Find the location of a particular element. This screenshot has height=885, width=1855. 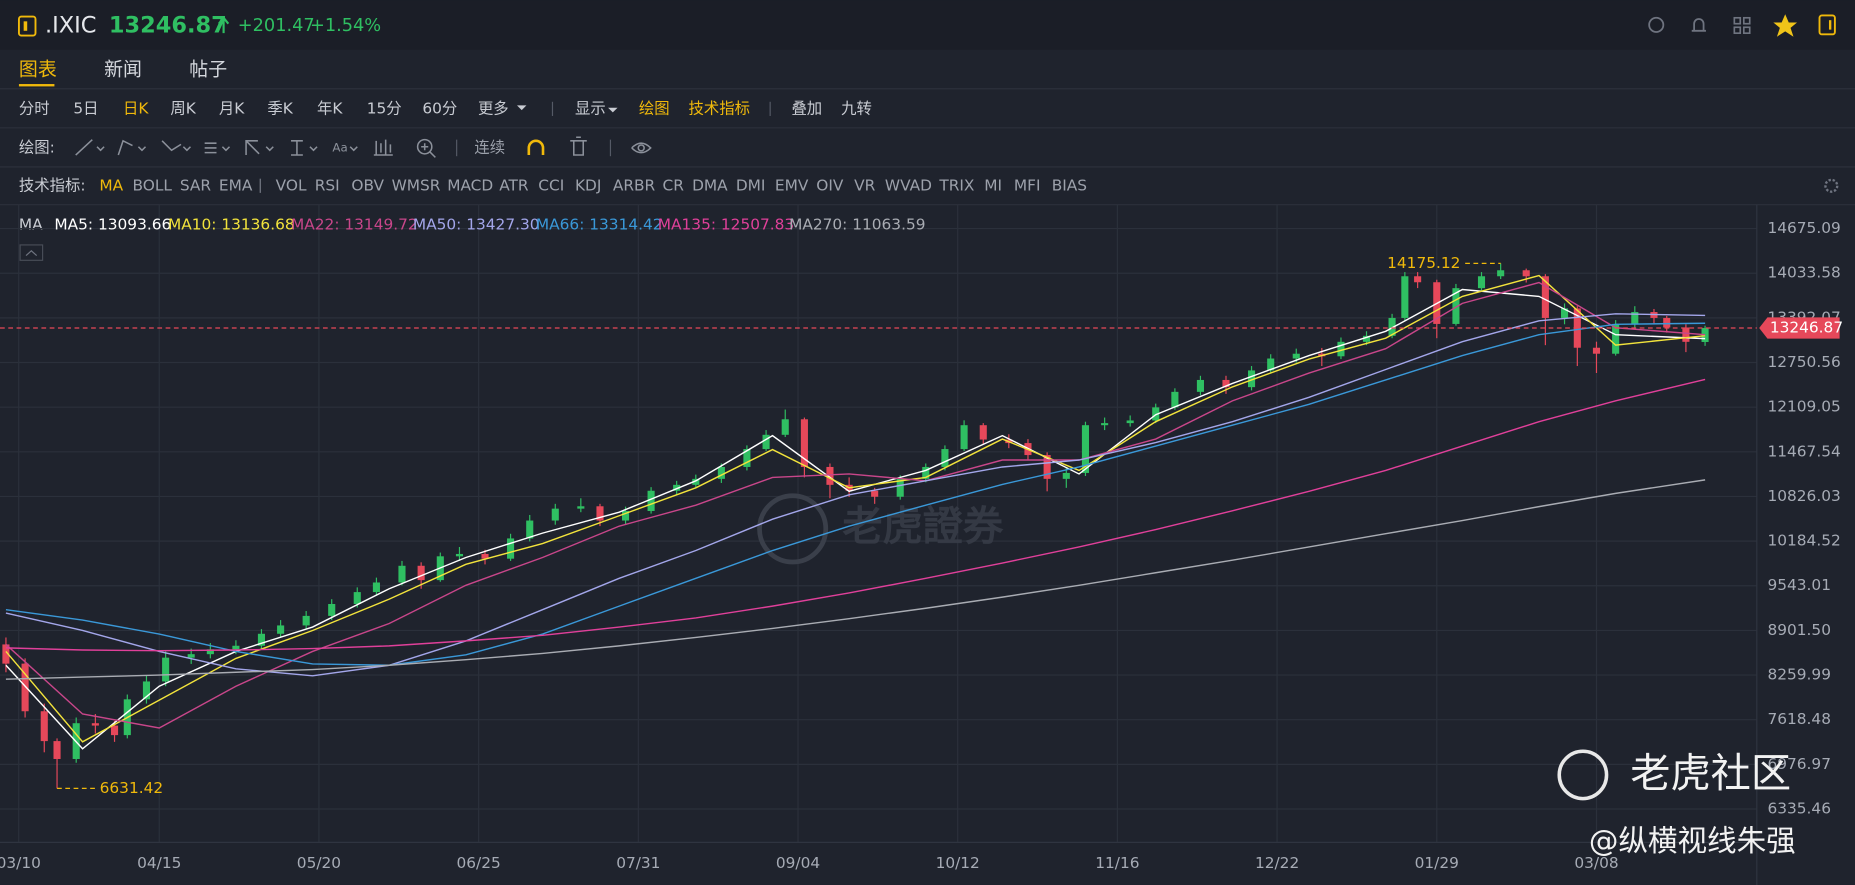

period: 周K is located at coordinates (183, 108).